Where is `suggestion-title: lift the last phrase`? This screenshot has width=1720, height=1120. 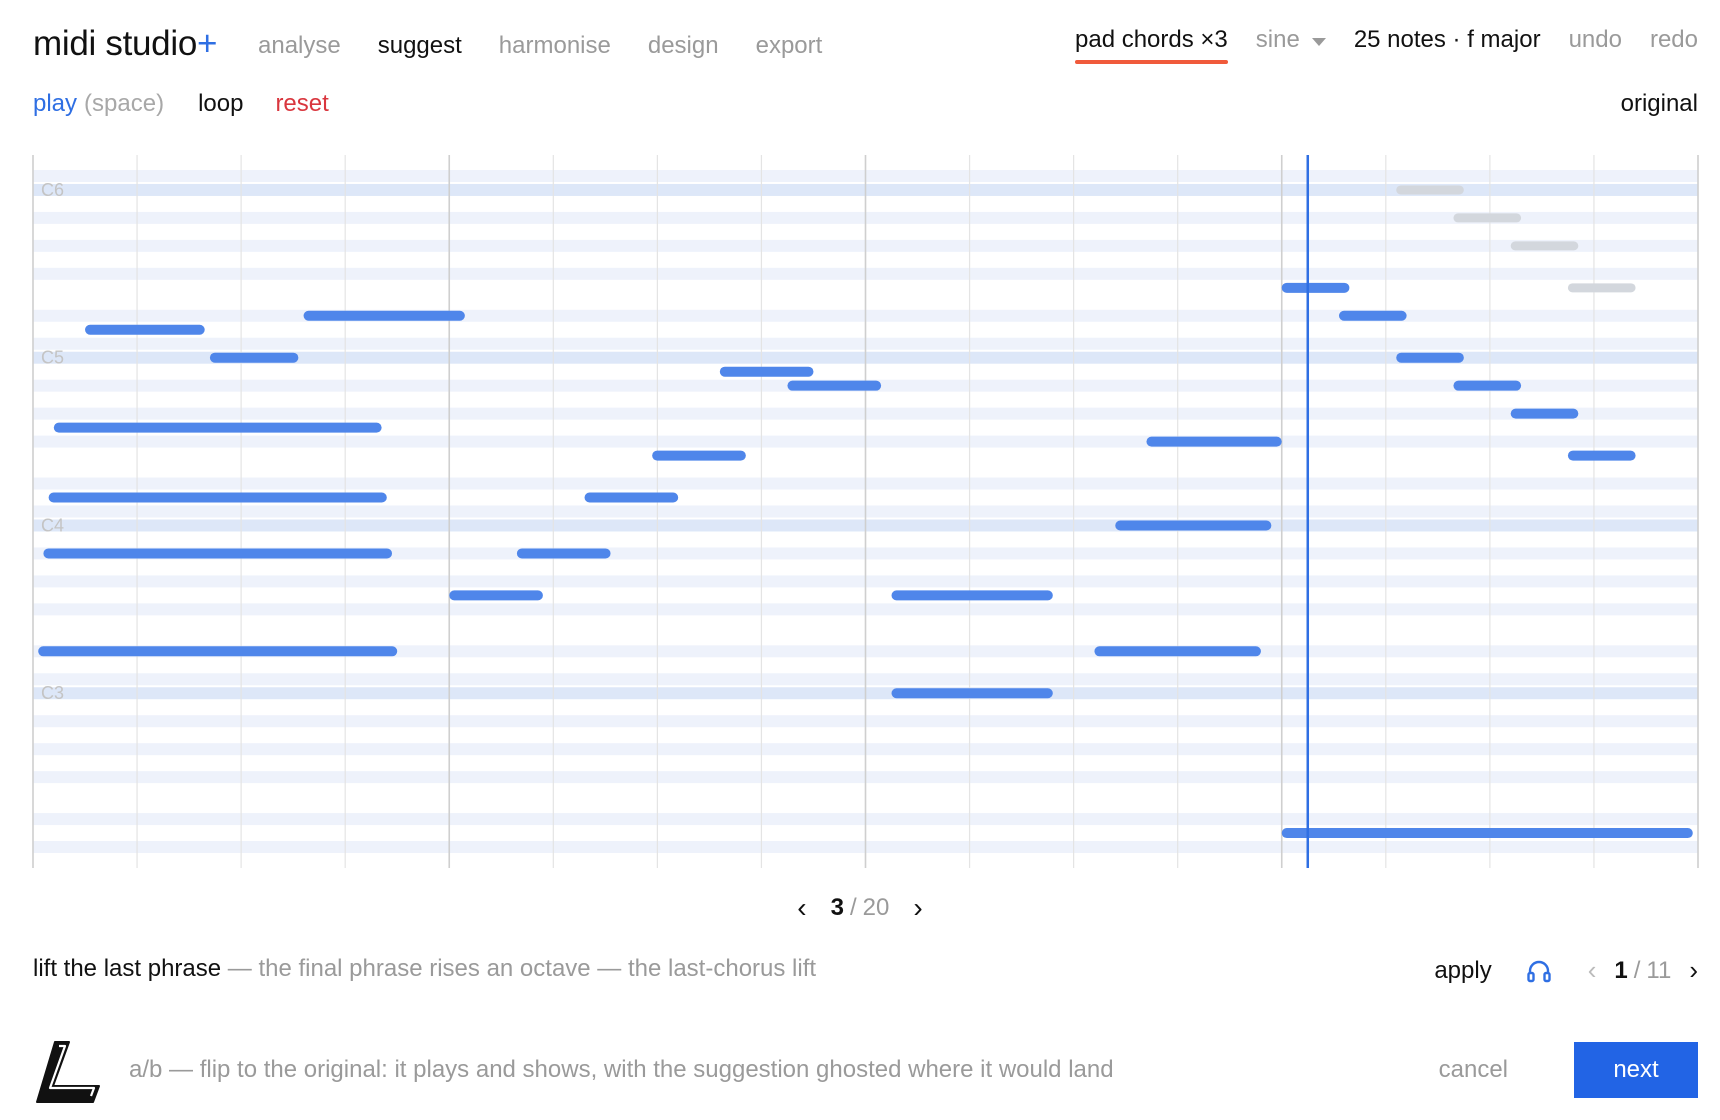 suggestion-title: lift the last phrase is located at coordinates (127, 968).